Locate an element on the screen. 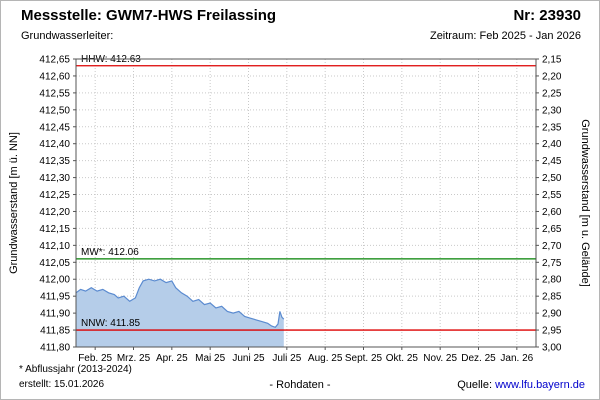  y-left-tick-label: 412,30 is located at coordinates (54, 178).